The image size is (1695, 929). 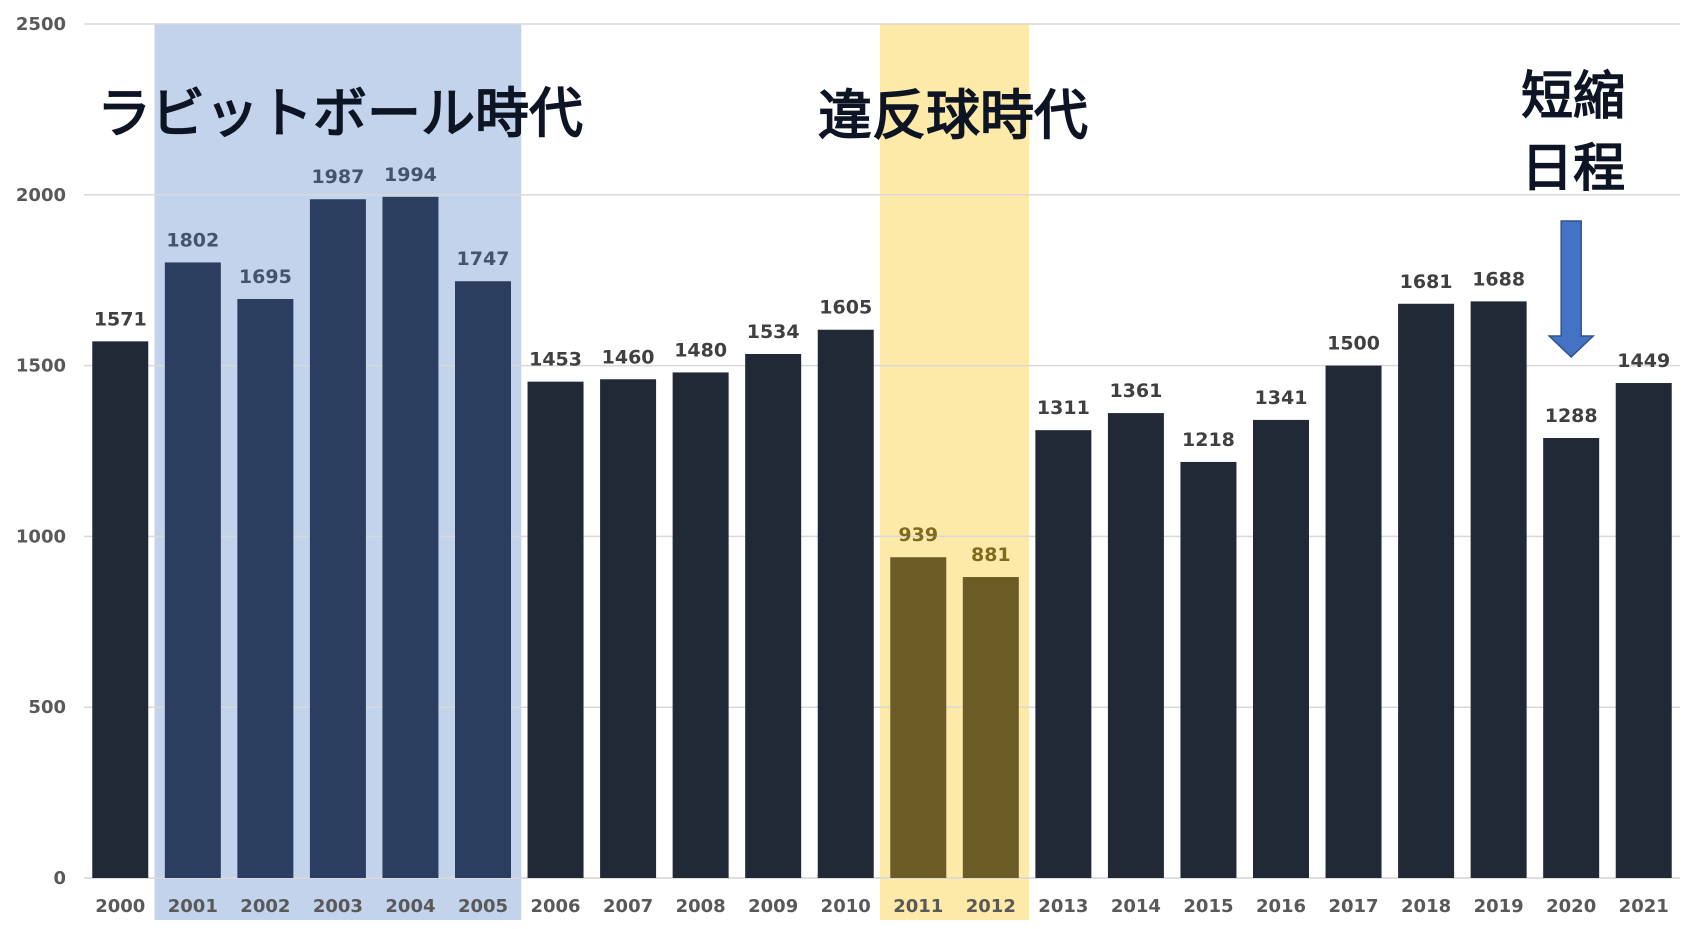 I want to click on era-label: ラビットボール時代, so click(x=340, y=113).